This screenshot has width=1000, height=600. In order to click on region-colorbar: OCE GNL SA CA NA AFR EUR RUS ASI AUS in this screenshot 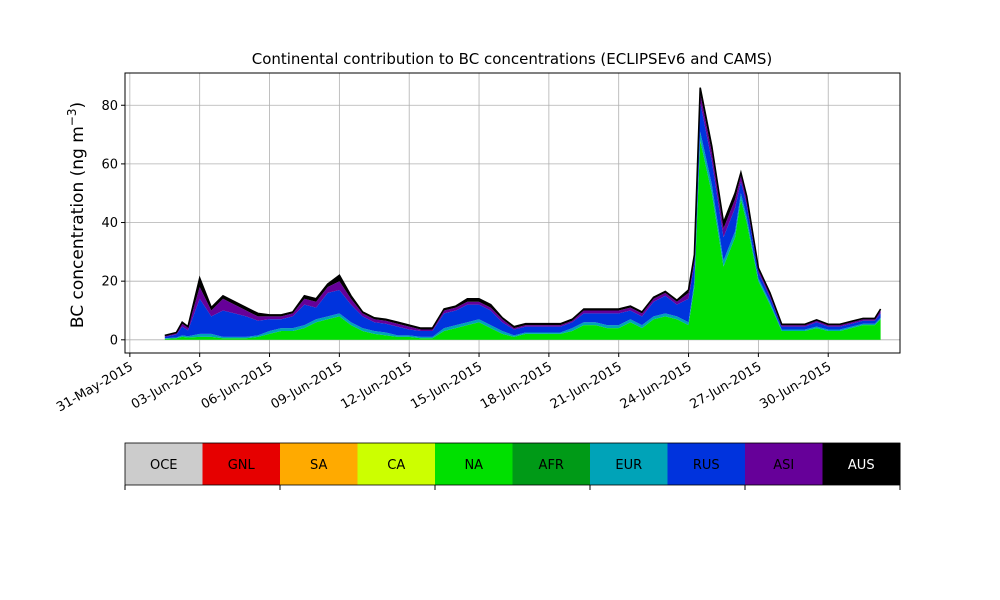, I will do `click(512, 466)`.